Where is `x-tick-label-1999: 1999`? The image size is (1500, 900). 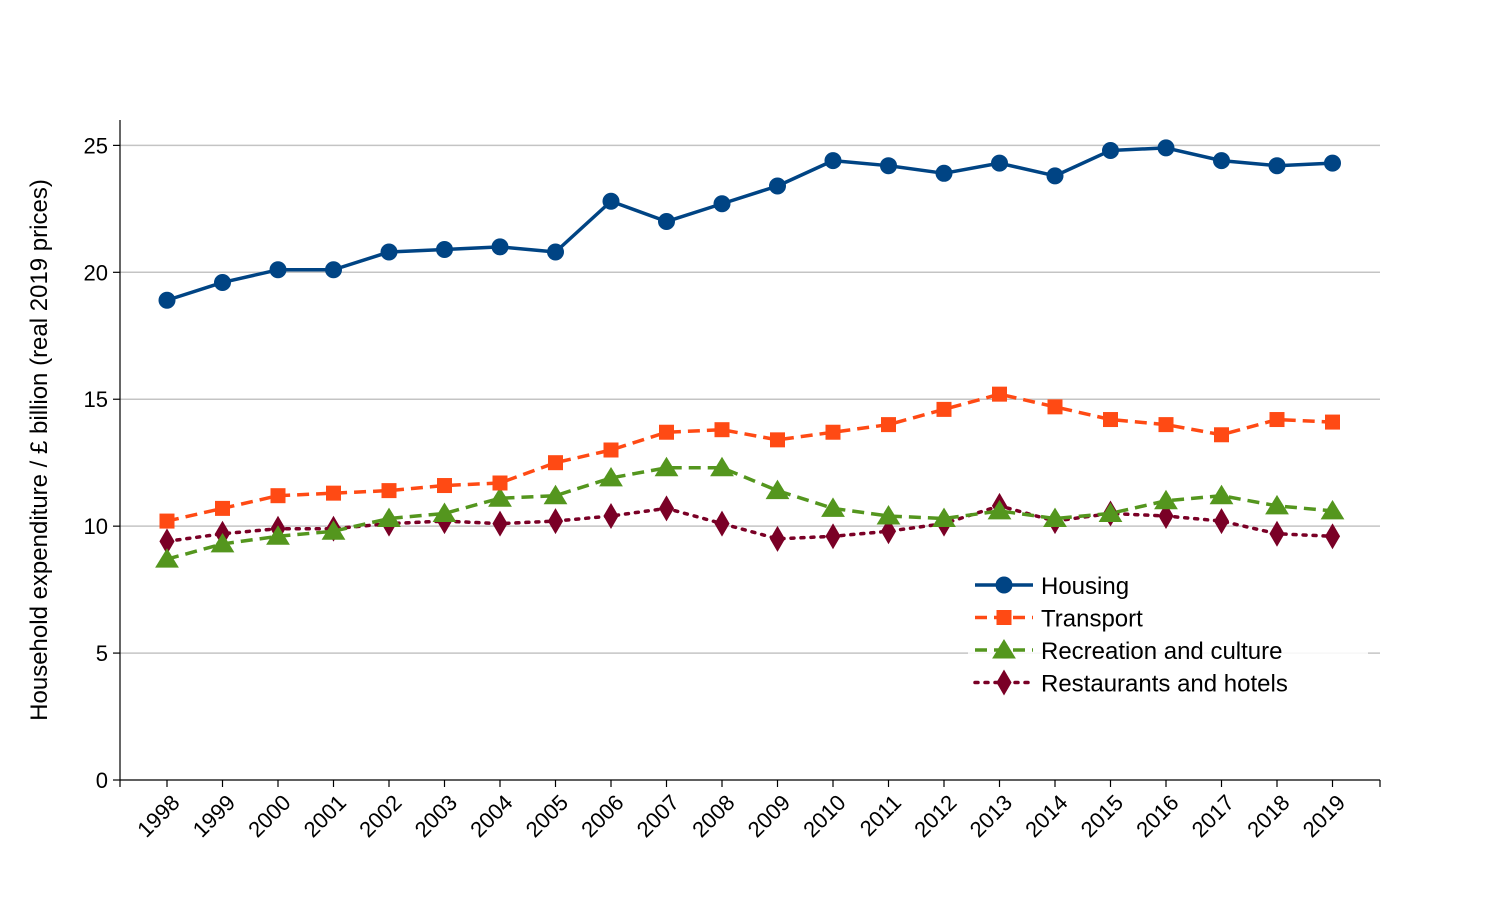
x-tick-label-1999: 1999 is located at coordinates (214, 816).